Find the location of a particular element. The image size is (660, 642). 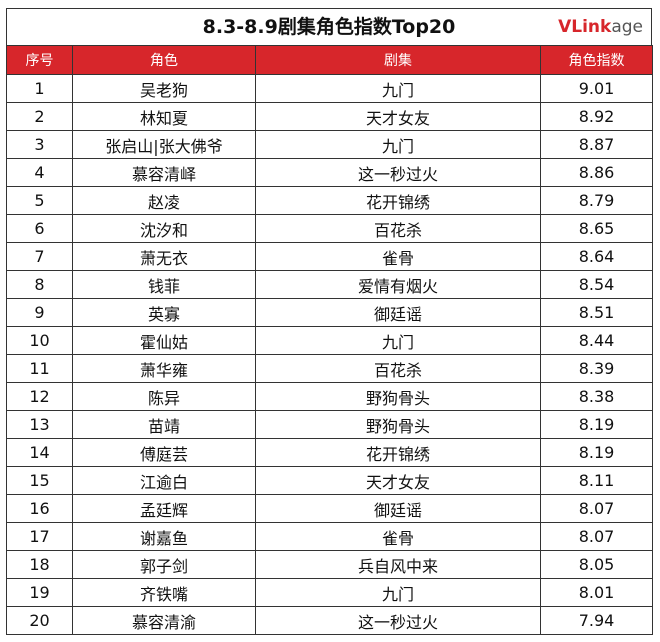

table-row: 10 霍仙姑 九门 8.44 is located at coordinates (329, 340).